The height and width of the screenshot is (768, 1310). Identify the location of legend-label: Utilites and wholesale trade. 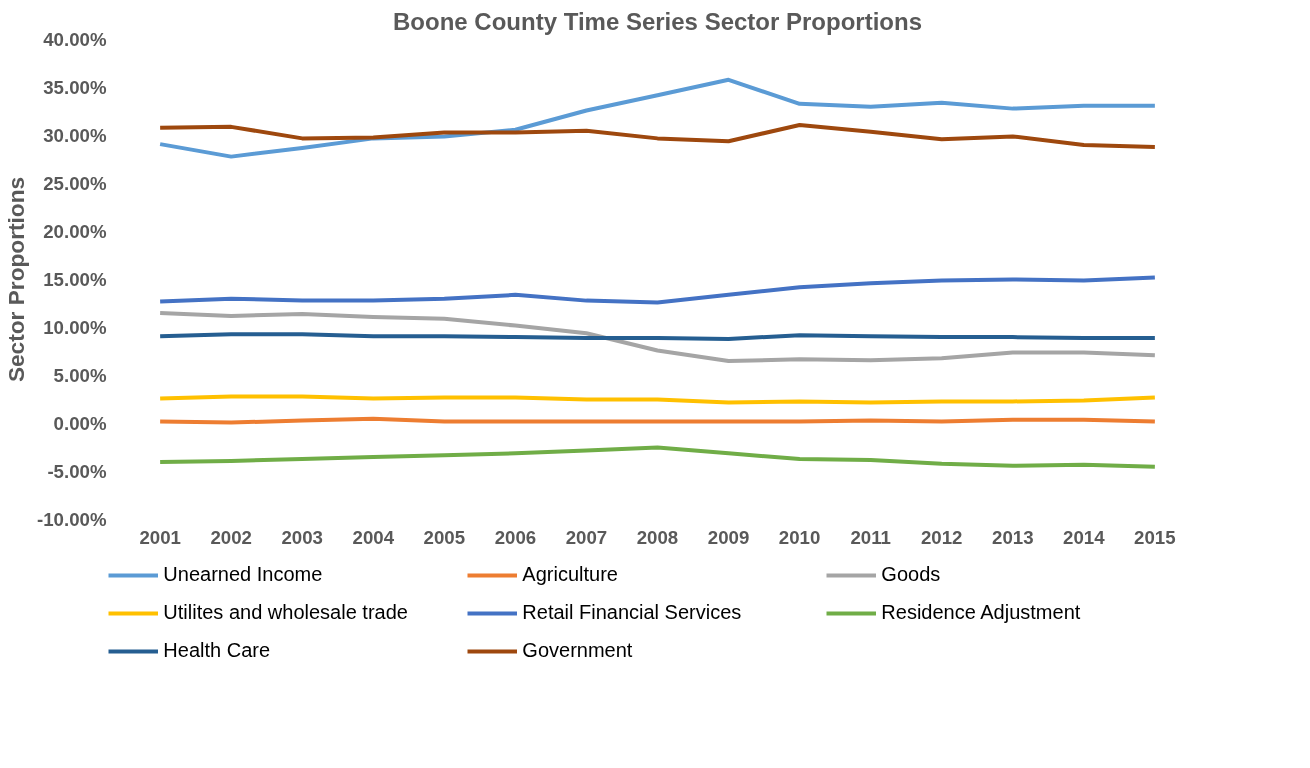
(286, 612).